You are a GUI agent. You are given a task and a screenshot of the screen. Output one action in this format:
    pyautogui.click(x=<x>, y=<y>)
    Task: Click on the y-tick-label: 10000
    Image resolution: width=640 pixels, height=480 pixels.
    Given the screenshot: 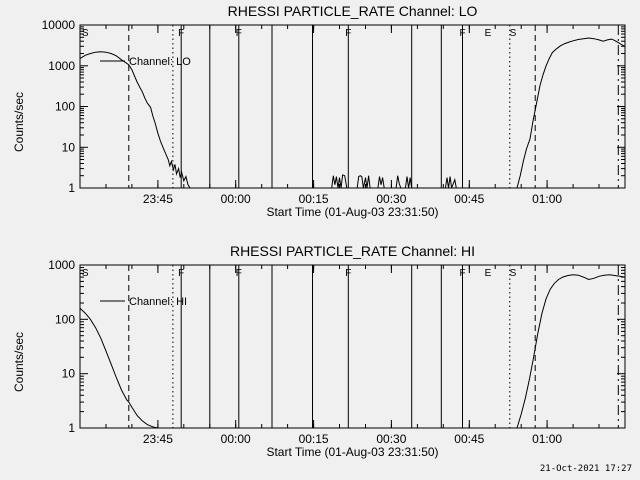 What is the action you would take?
    pyautogui.click(x=59, y=25)
    